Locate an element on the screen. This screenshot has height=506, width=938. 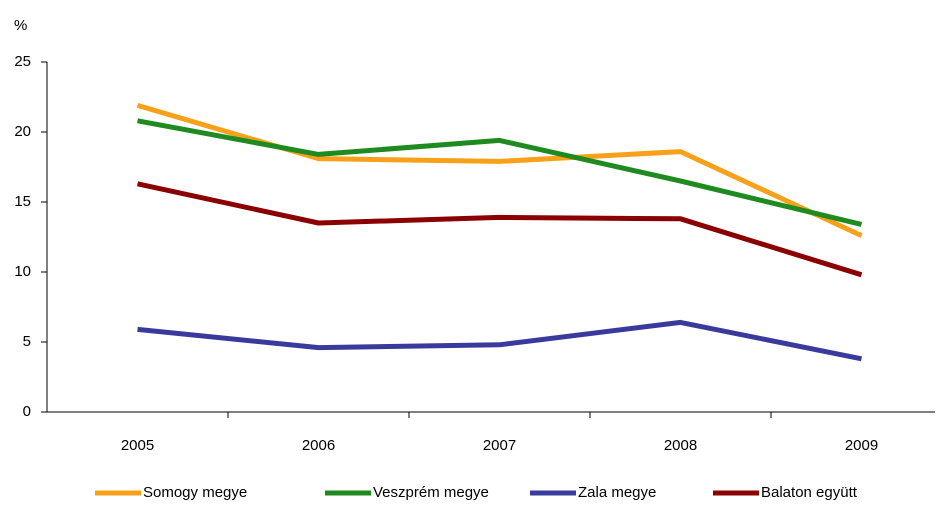
legend-label: Veszprém megye is located at coordinates (431, 492).